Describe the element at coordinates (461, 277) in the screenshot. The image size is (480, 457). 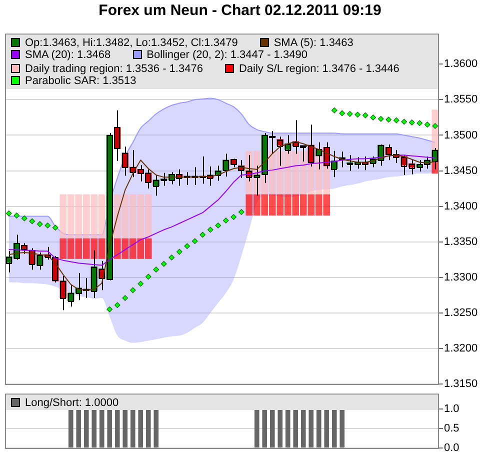
I see `y-tick-label: 1.3300` at that location.